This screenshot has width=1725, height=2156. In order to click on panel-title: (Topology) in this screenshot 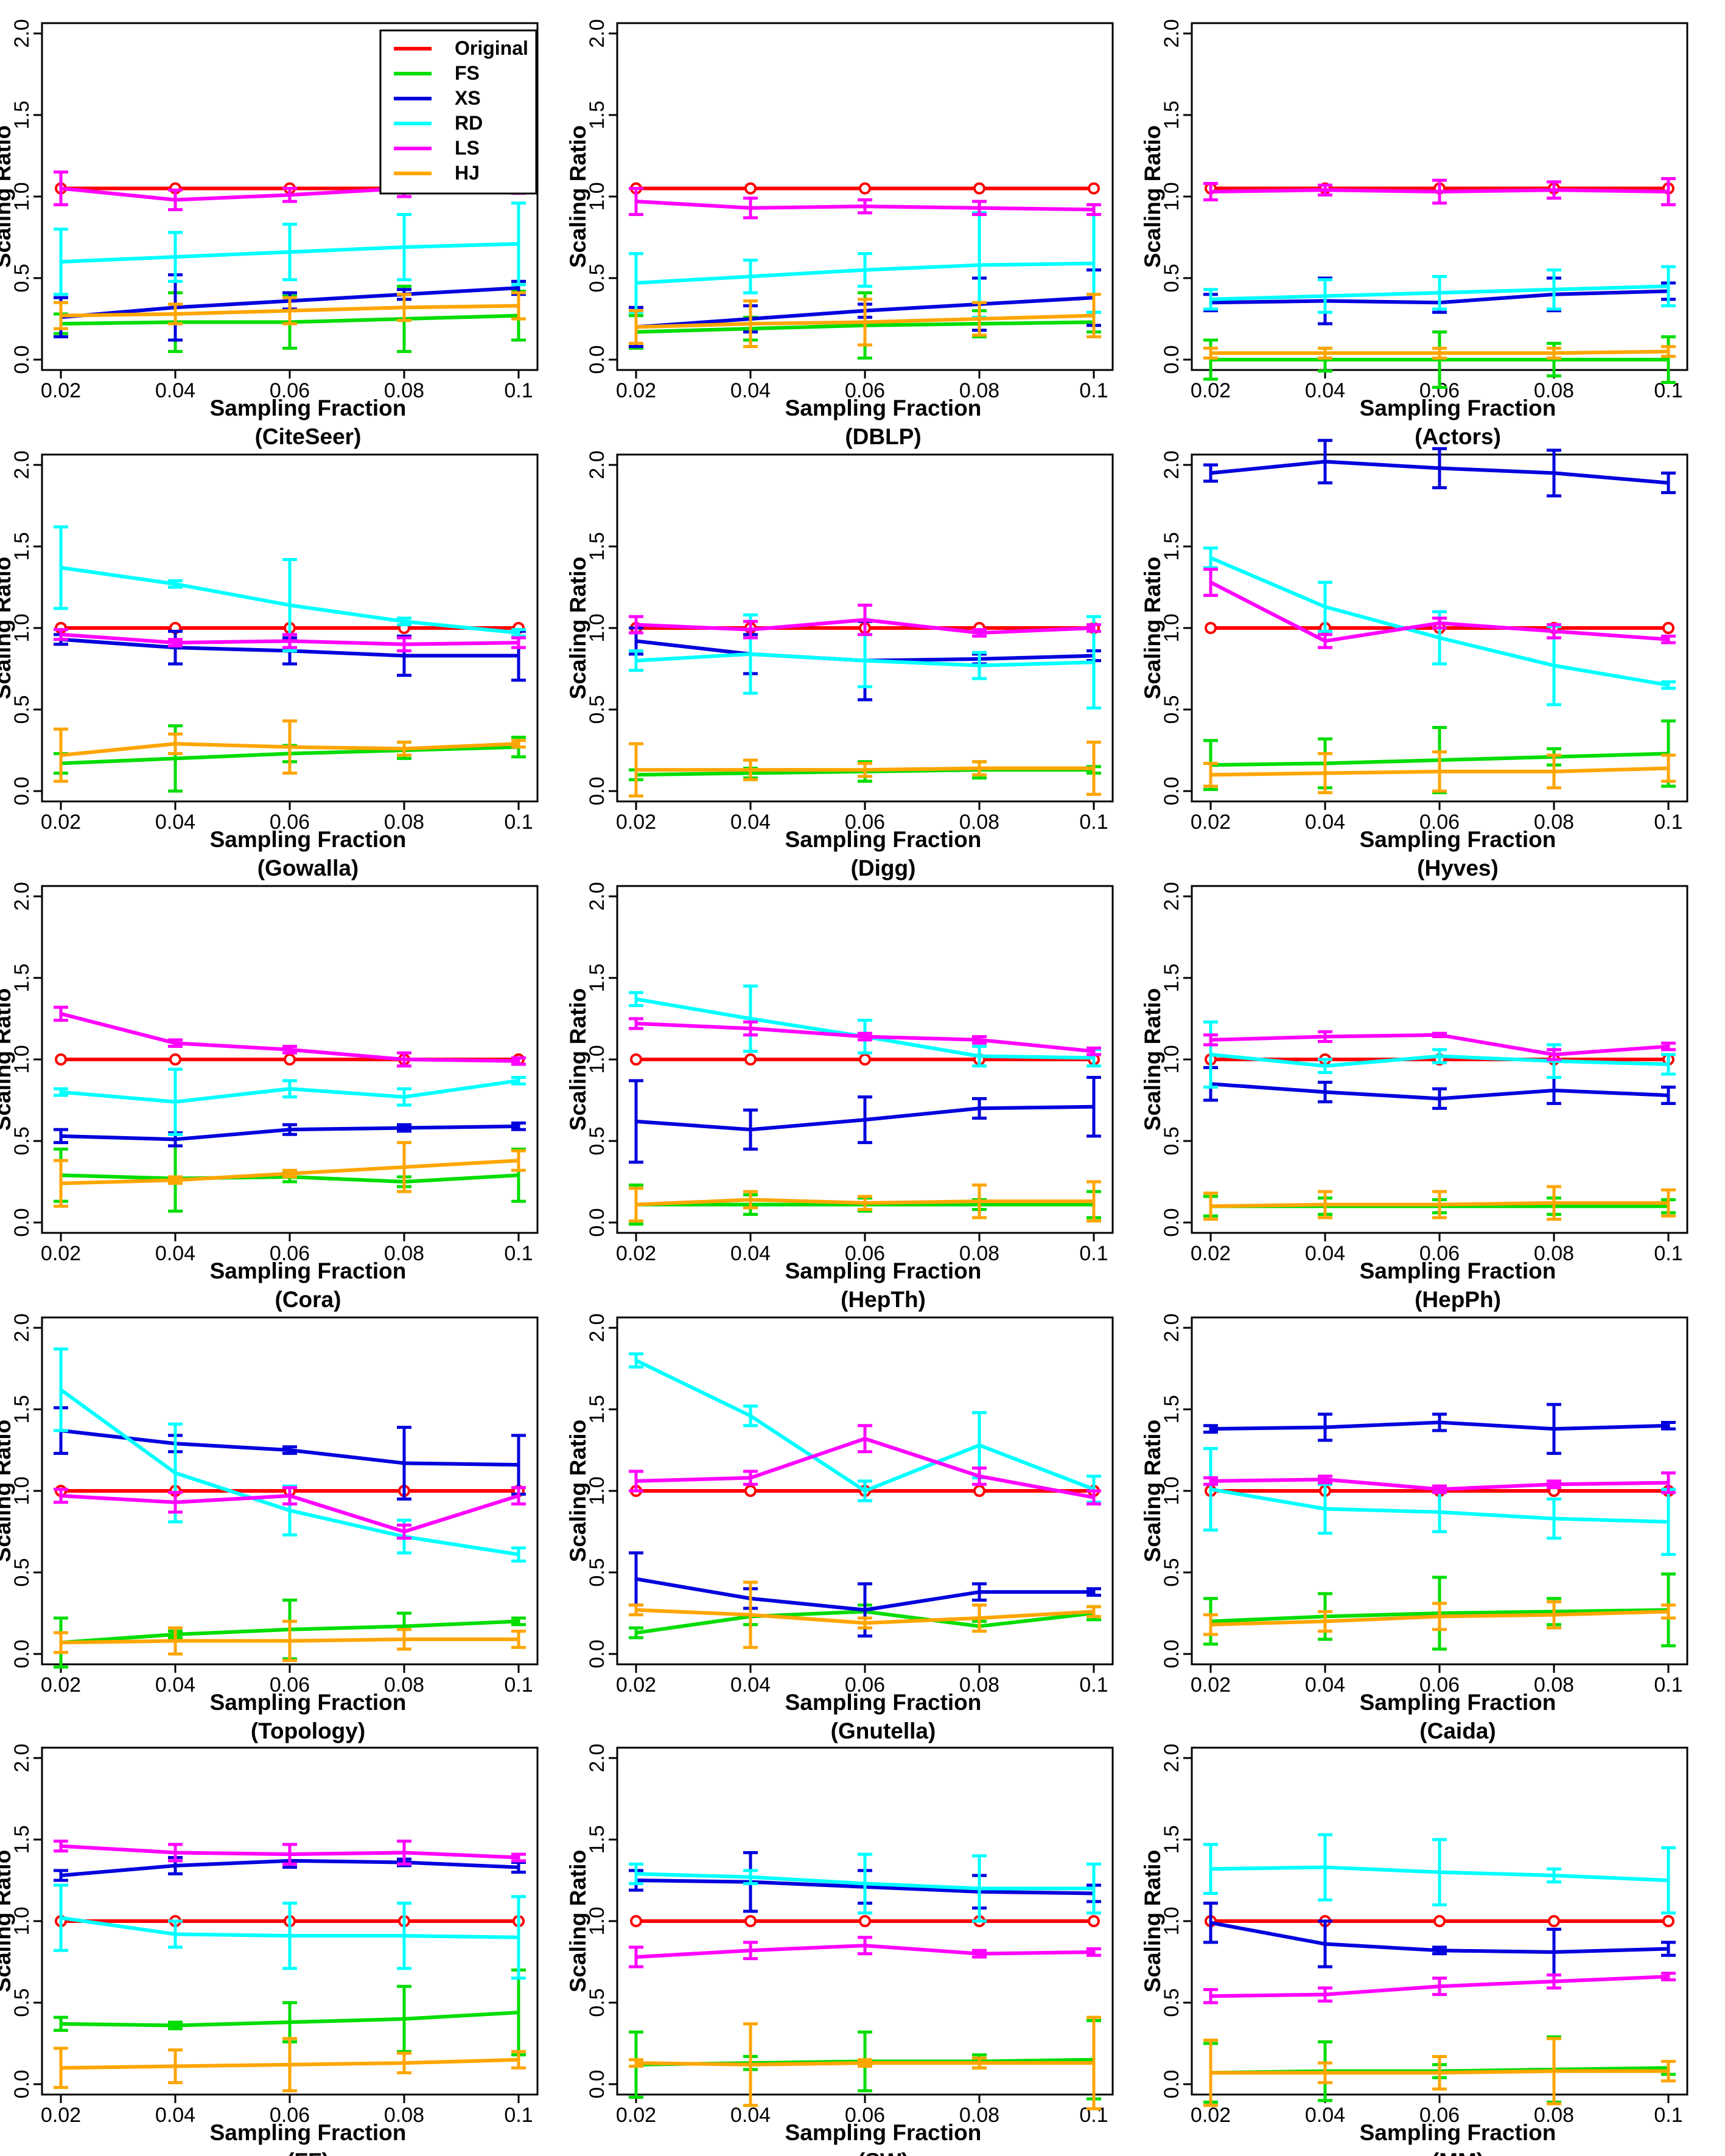, I will do `click(308, 1731)`.